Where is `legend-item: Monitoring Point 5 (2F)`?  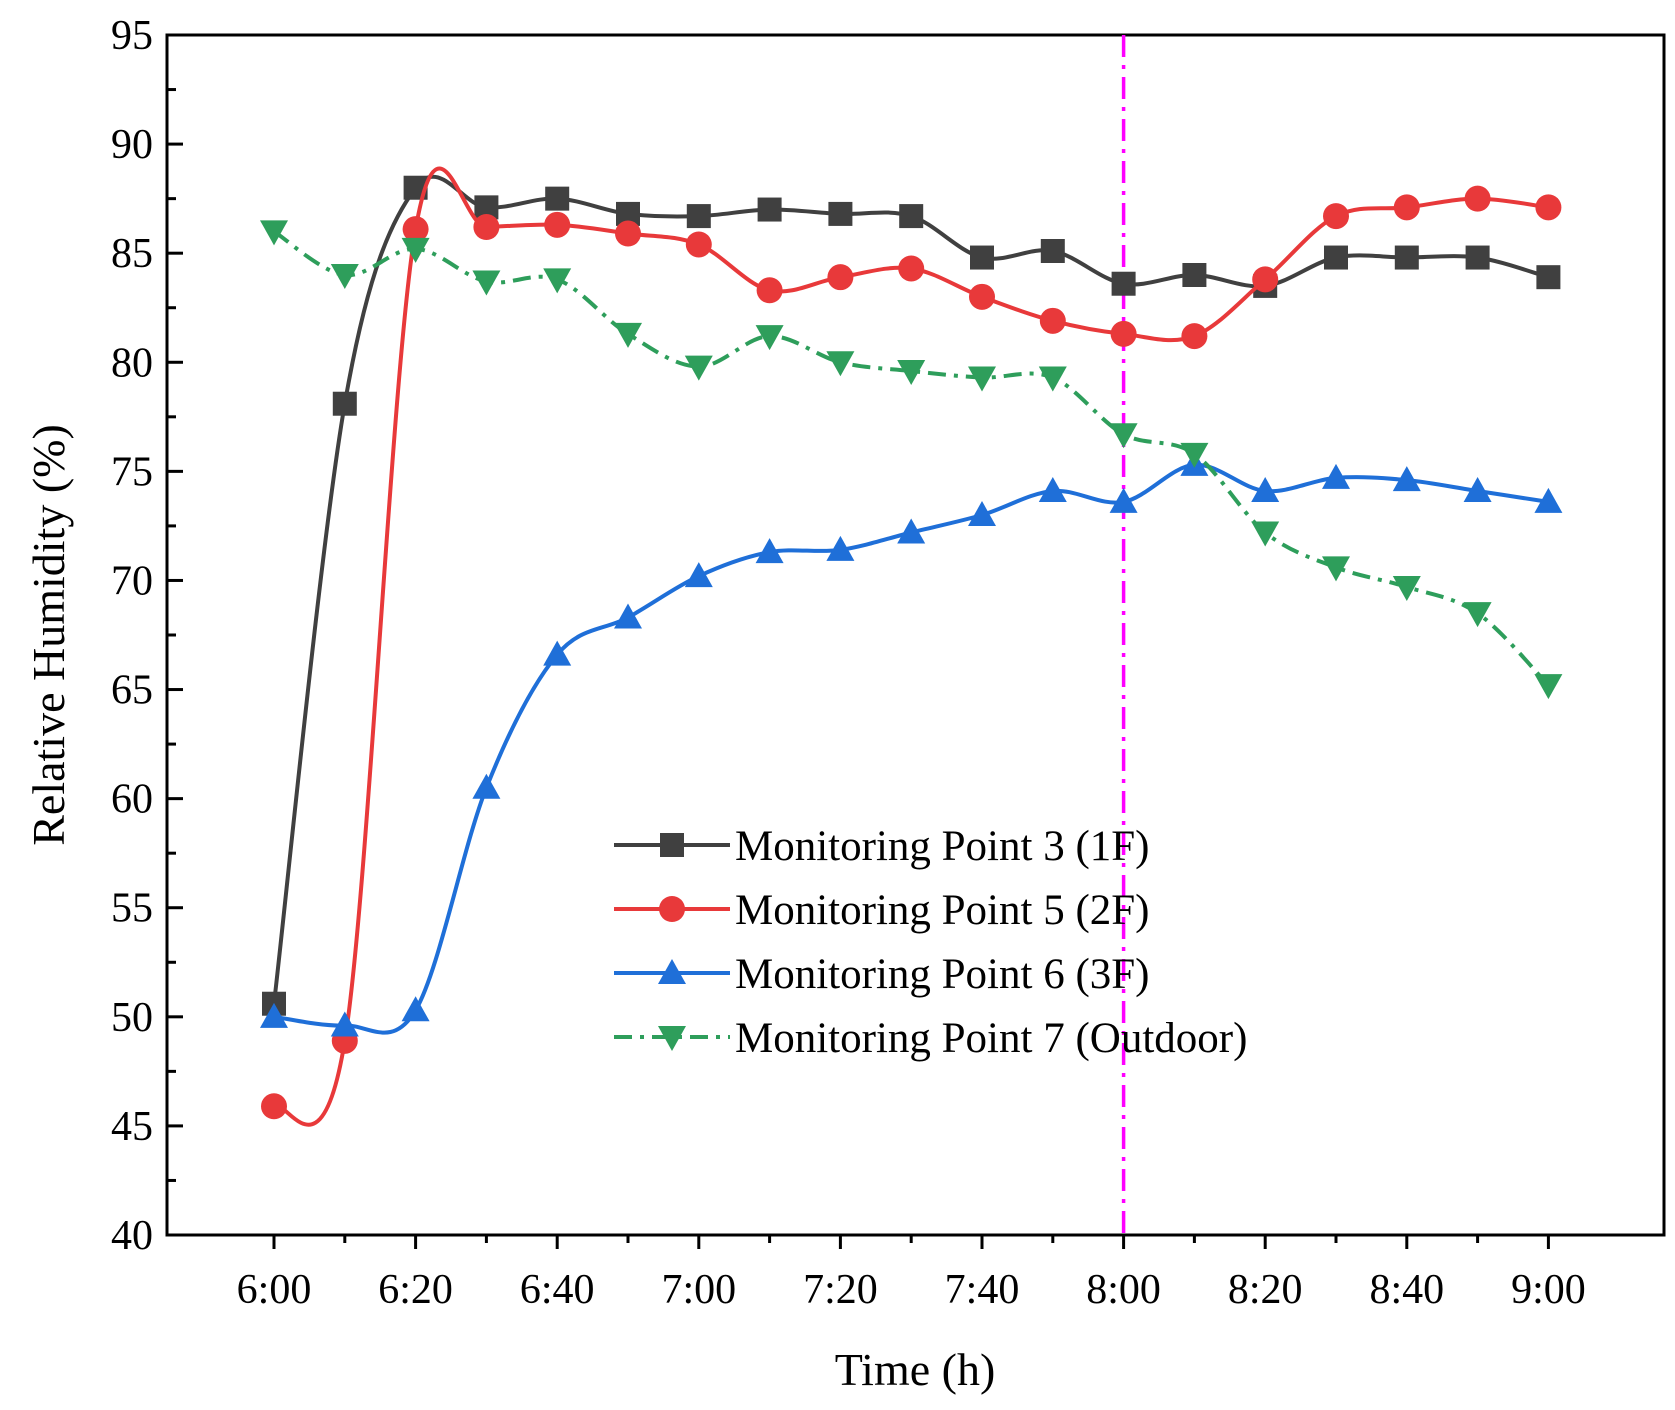
legend-item: Monitoring Point 5 (2F) is located at coordinates (882, 910).